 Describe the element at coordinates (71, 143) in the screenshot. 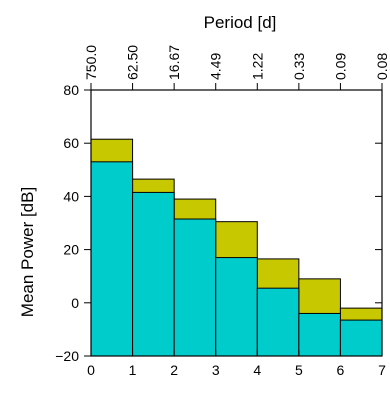

I see `y-tick-label: 60` at that location.